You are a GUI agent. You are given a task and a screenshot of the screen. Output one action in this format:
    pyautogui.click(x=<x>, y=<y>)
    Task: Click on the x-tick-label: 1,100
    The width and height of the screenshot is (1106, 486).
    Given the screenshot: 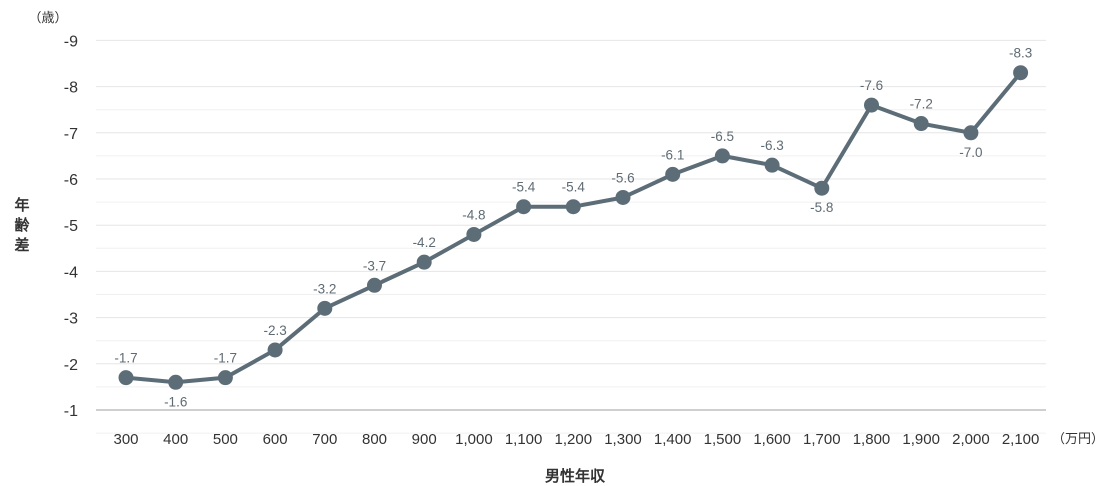 What is the action you would take?
    pyautogui.click(x=524, y=439)
    